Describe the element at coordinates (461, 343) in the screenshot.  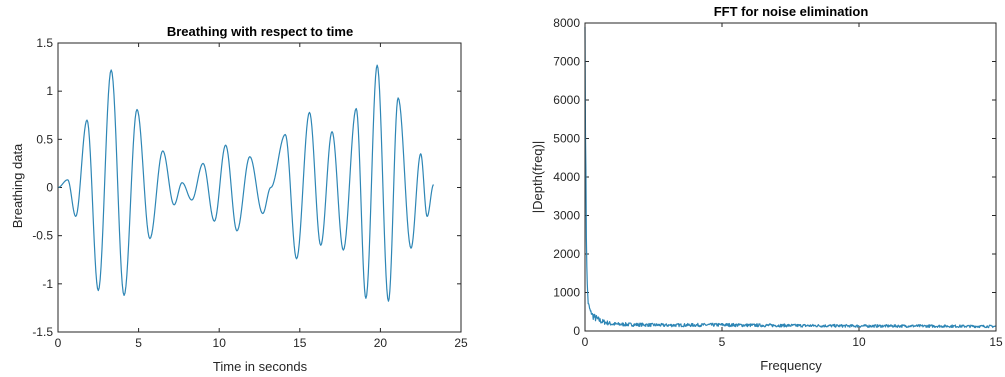
I see `breathing-x-tick-label: 25` at that location.